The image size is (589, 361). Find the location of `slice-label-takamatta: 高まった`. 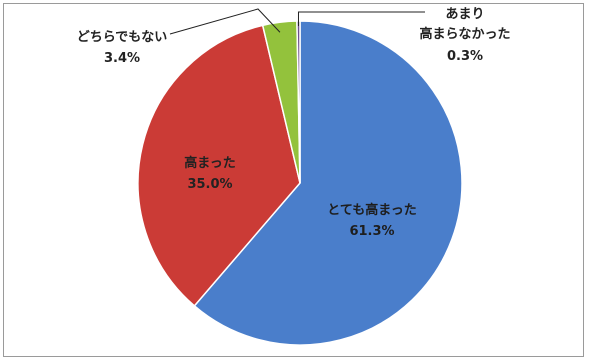

slice-label-takamatta: 高まった is located at coordinates (209, 163).